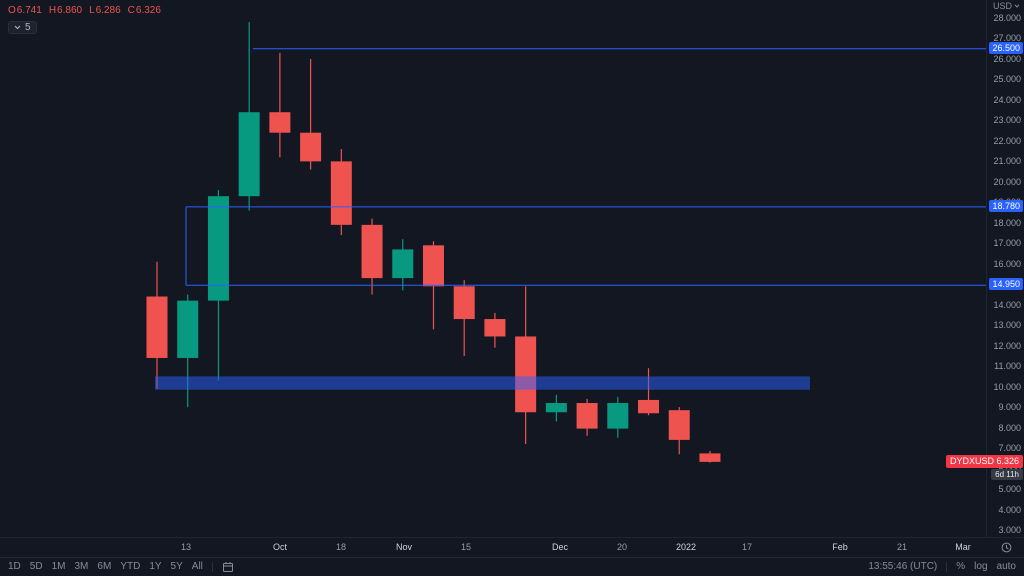 The height and width of the screenshot is (576, 1024). What do you see at coordinates (1007, 140) in the screenshot?
I see `price-tick-label: 22.000` at bounding box center [1007, 140].